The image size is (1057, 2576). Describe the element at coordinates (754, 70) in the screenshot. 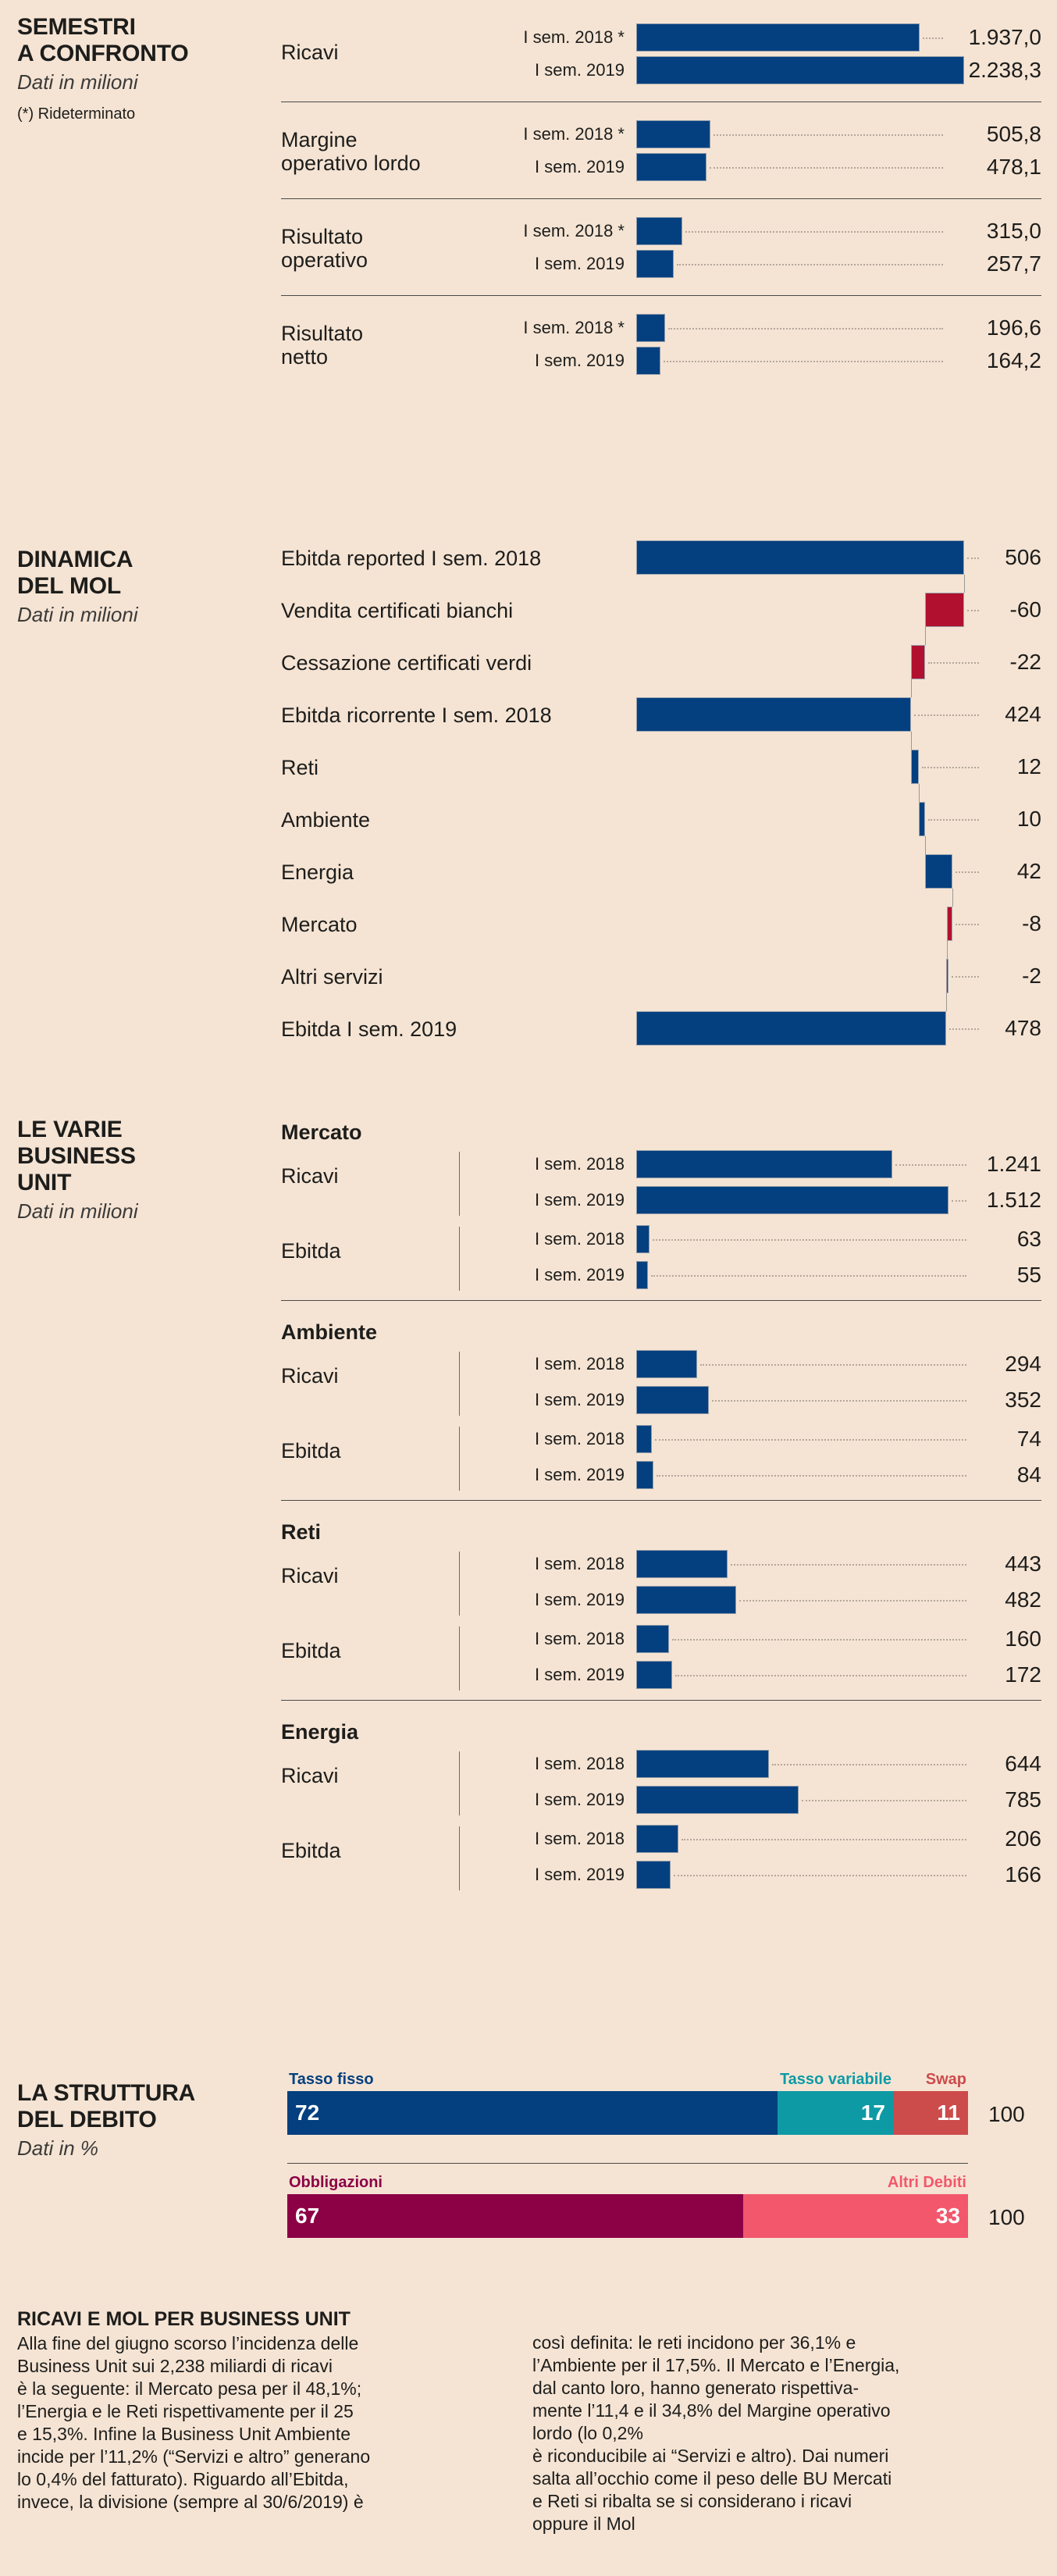

I see `bar-row: I sem. 2019 2.238,3` at that location.